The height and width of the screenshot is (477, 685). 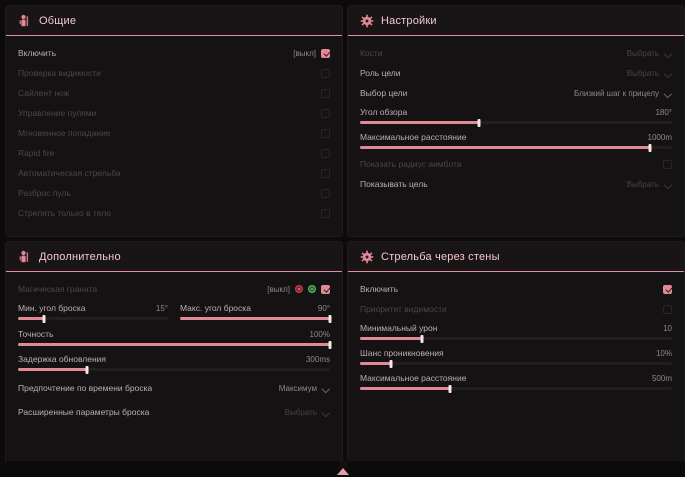 I want to click on status-green-icon, so click(x=312, y=289).